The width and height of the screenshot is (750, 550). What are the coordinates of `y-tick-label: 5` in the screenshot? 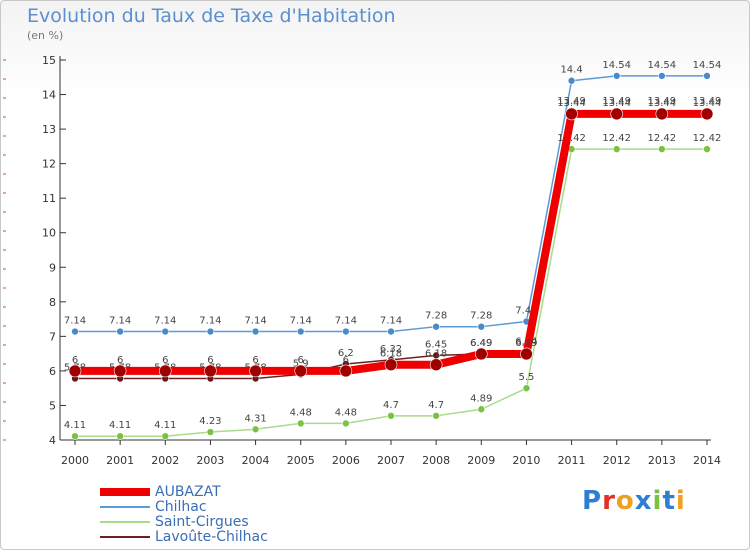 It's located at (52, 405).